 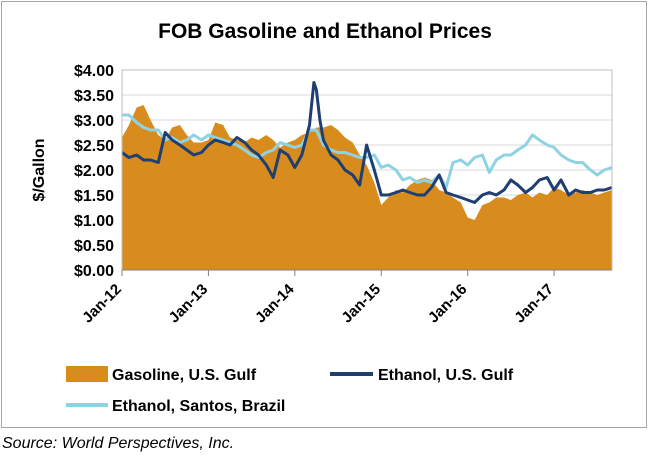 I want to click on y-tick-label: $2.00, so click(x=94, y=171).